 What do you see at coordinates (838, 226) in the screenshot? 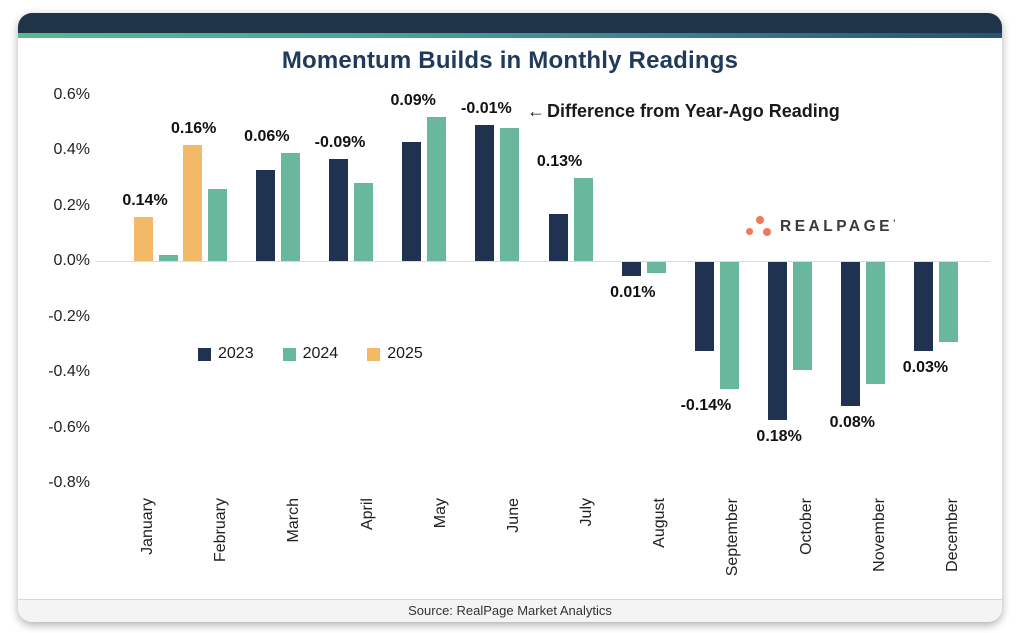
I see `realpage-logo-text: REALPAGE’` at bounding box center [838, 226].